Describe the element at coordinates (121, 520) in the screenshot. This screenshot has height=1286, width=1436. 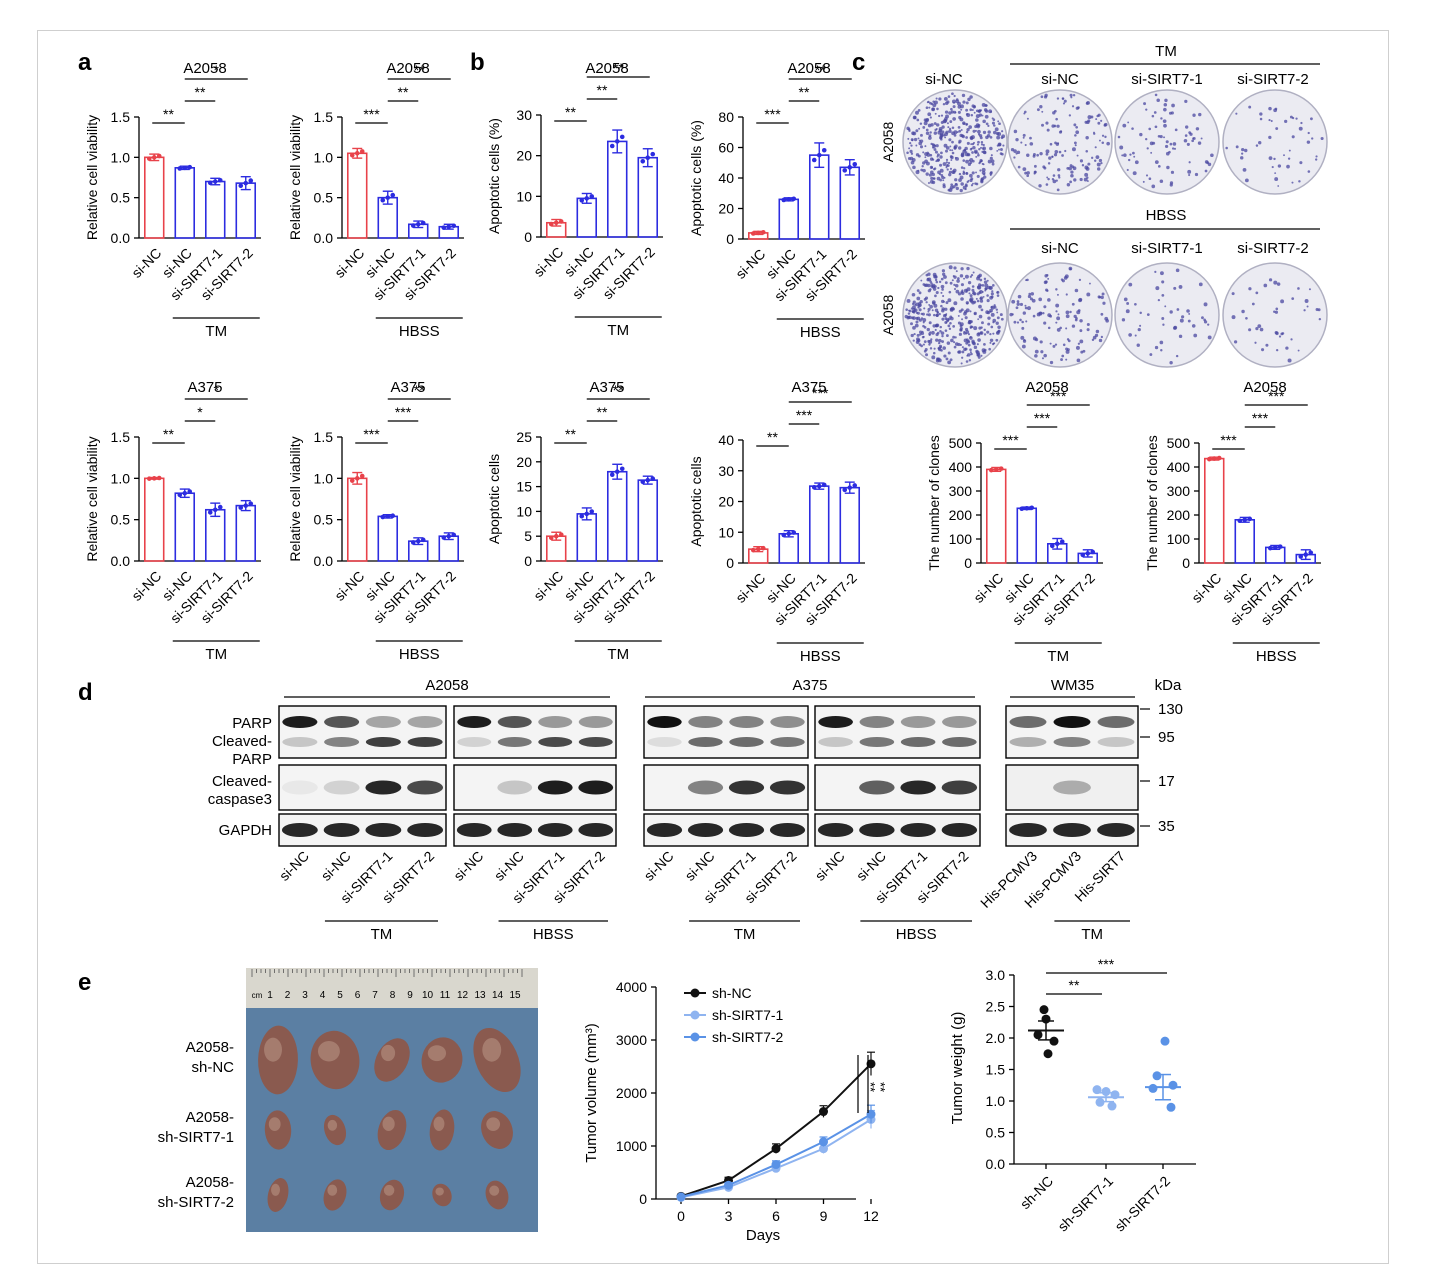
I see `y-tick-label: 0.5` at that location.